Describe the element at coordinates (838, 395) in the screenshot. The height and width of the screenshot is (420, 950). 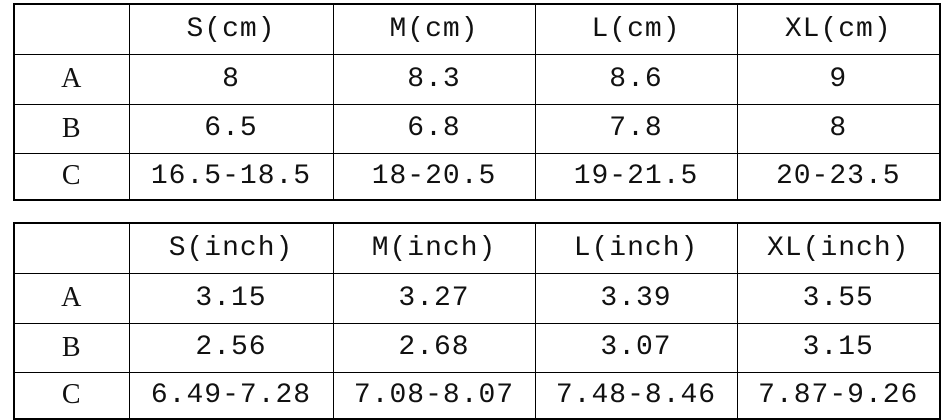
I see `value-cell: 7.87-9.26` at that location.